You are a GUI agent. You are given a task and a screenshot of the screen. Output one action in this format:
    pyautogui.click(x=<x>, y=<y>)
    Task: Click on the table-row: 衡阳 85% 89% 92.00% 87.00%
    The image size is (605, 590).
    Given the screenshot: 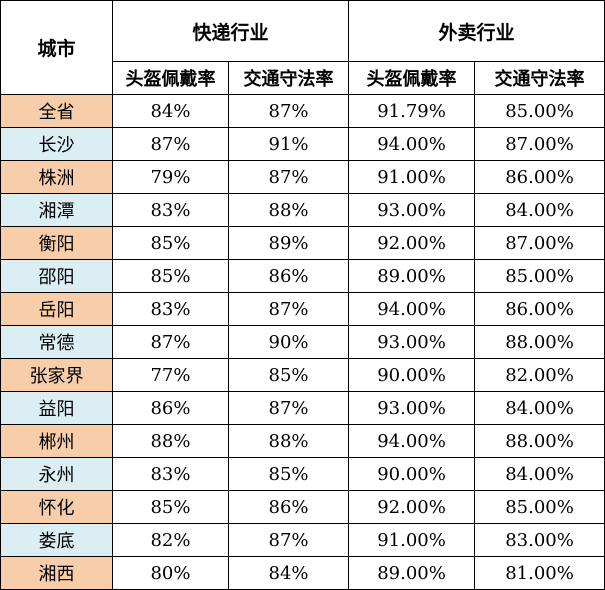 What is the action you would take?
    pyautogui.click(x=302, y=243)
    